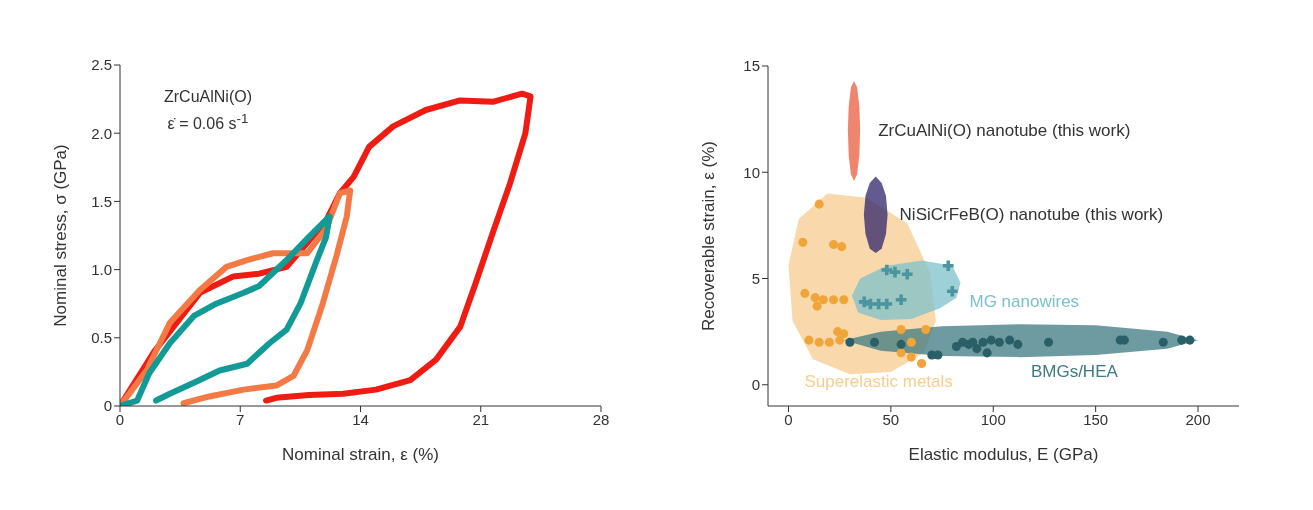 The height and width of the screenshot is (510, 1313). What do you see at coordinates (1031, 214) in the screenshot?
I see `series-label: NiSiCrFeB(O) nanotube (this work)` at bounding box center [1031, 214].